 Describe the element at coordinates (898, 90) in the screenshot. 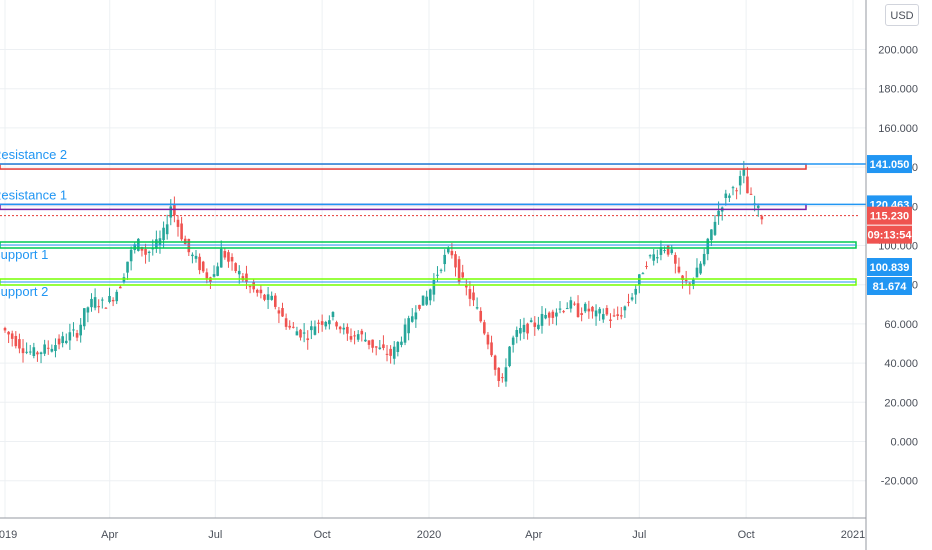

I see `price-tick-label: 180.000` at that location.